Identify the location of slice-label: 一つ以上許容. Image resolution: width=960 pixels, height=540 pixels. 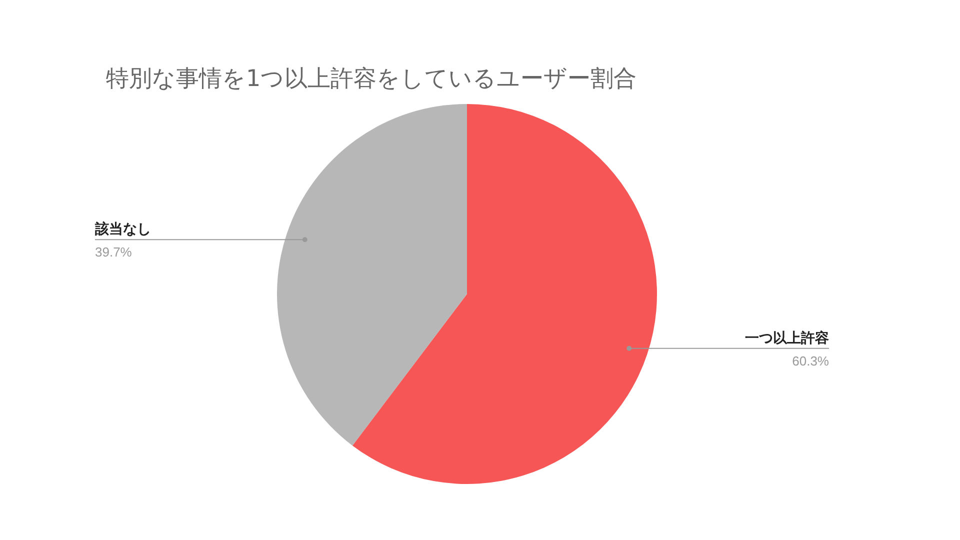
(787, 337).